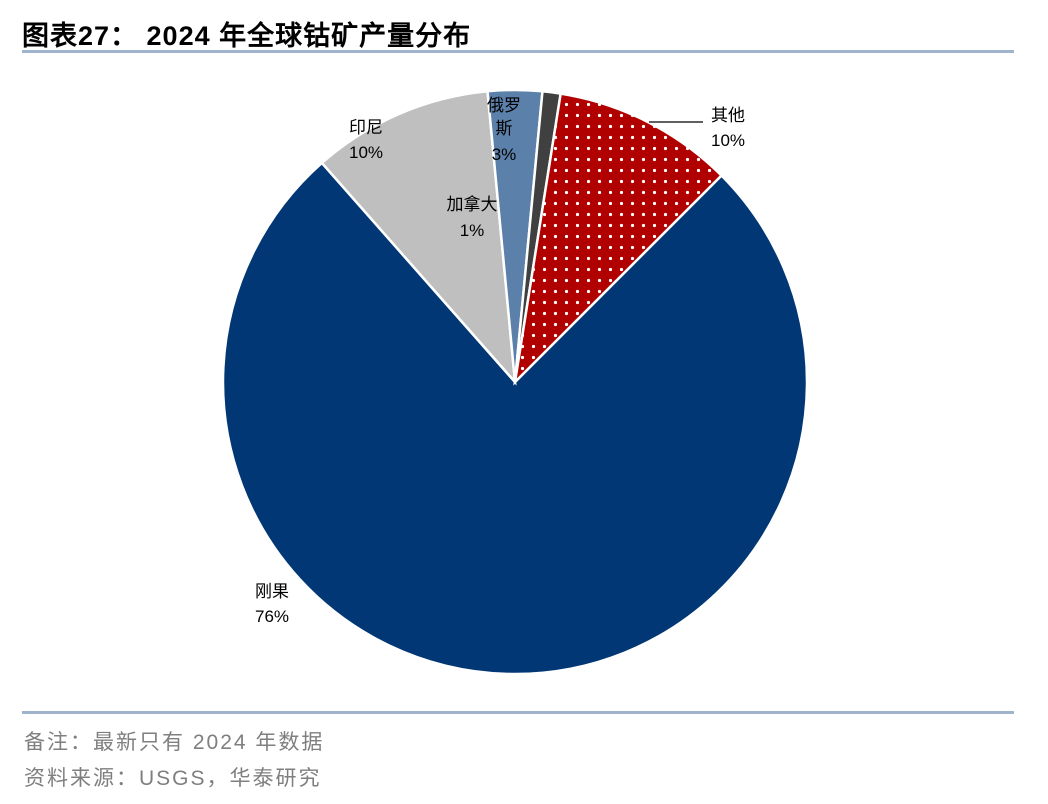 This screenshot has width=1048, height=804. Describe the element at coordinates (173, 778) in the screenshot. I see `source-note: 资料来源：USGS，华泰研究` at that location.